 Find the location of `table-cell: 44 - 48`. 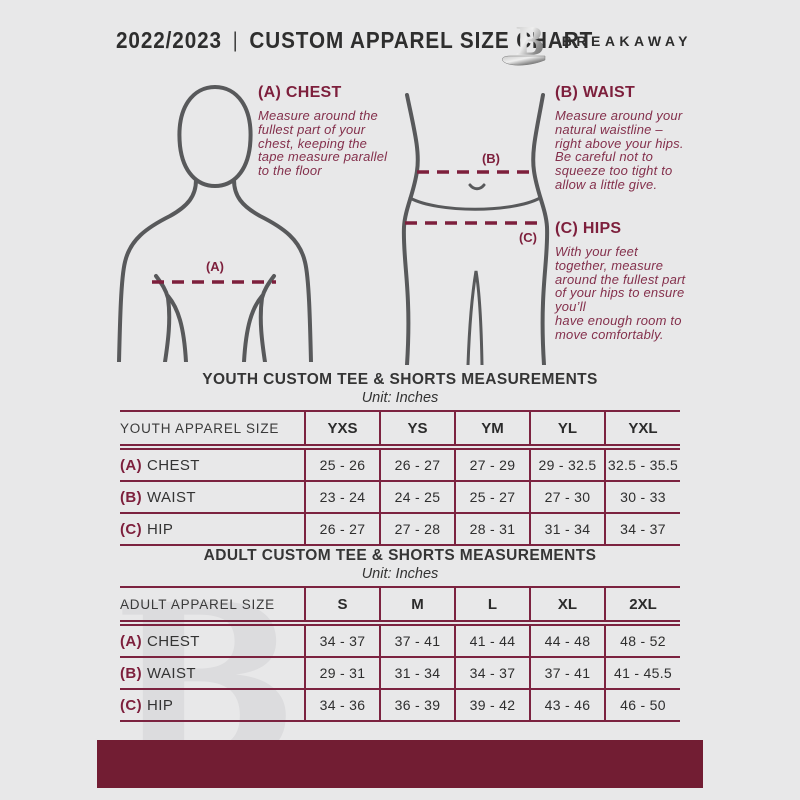

table-cell: 44 - 48 is located at coordinates (567, 640).